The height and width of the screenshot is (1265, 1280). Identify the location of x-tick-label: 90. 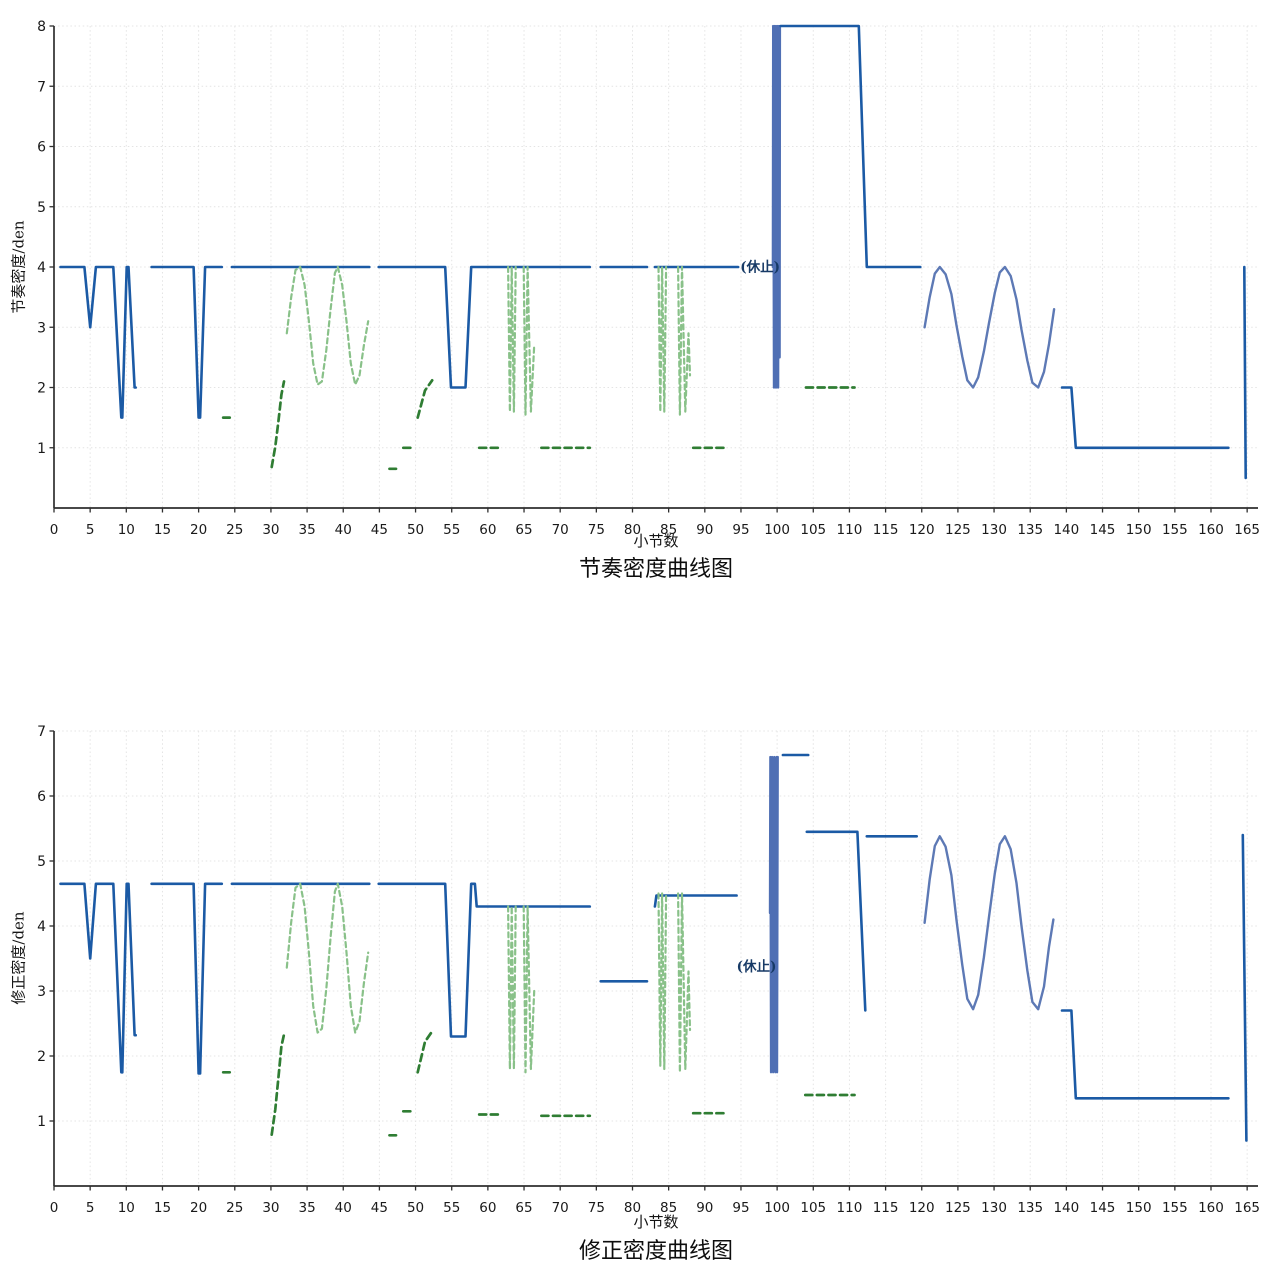
(704, 1208).